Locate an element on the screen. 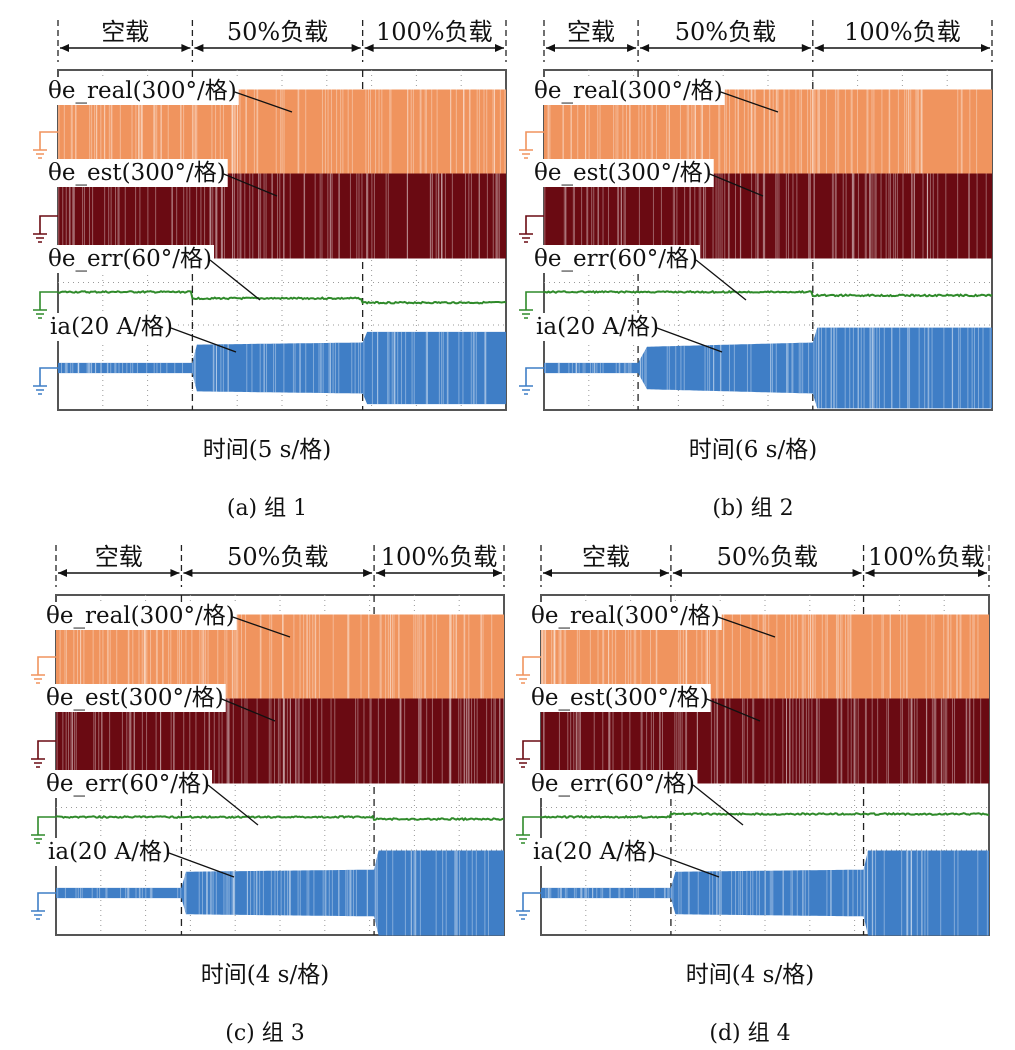 This screenshot has height=1050, width=1015. series-label: θe_est(300°/格) is located at coordinates (623, 173).